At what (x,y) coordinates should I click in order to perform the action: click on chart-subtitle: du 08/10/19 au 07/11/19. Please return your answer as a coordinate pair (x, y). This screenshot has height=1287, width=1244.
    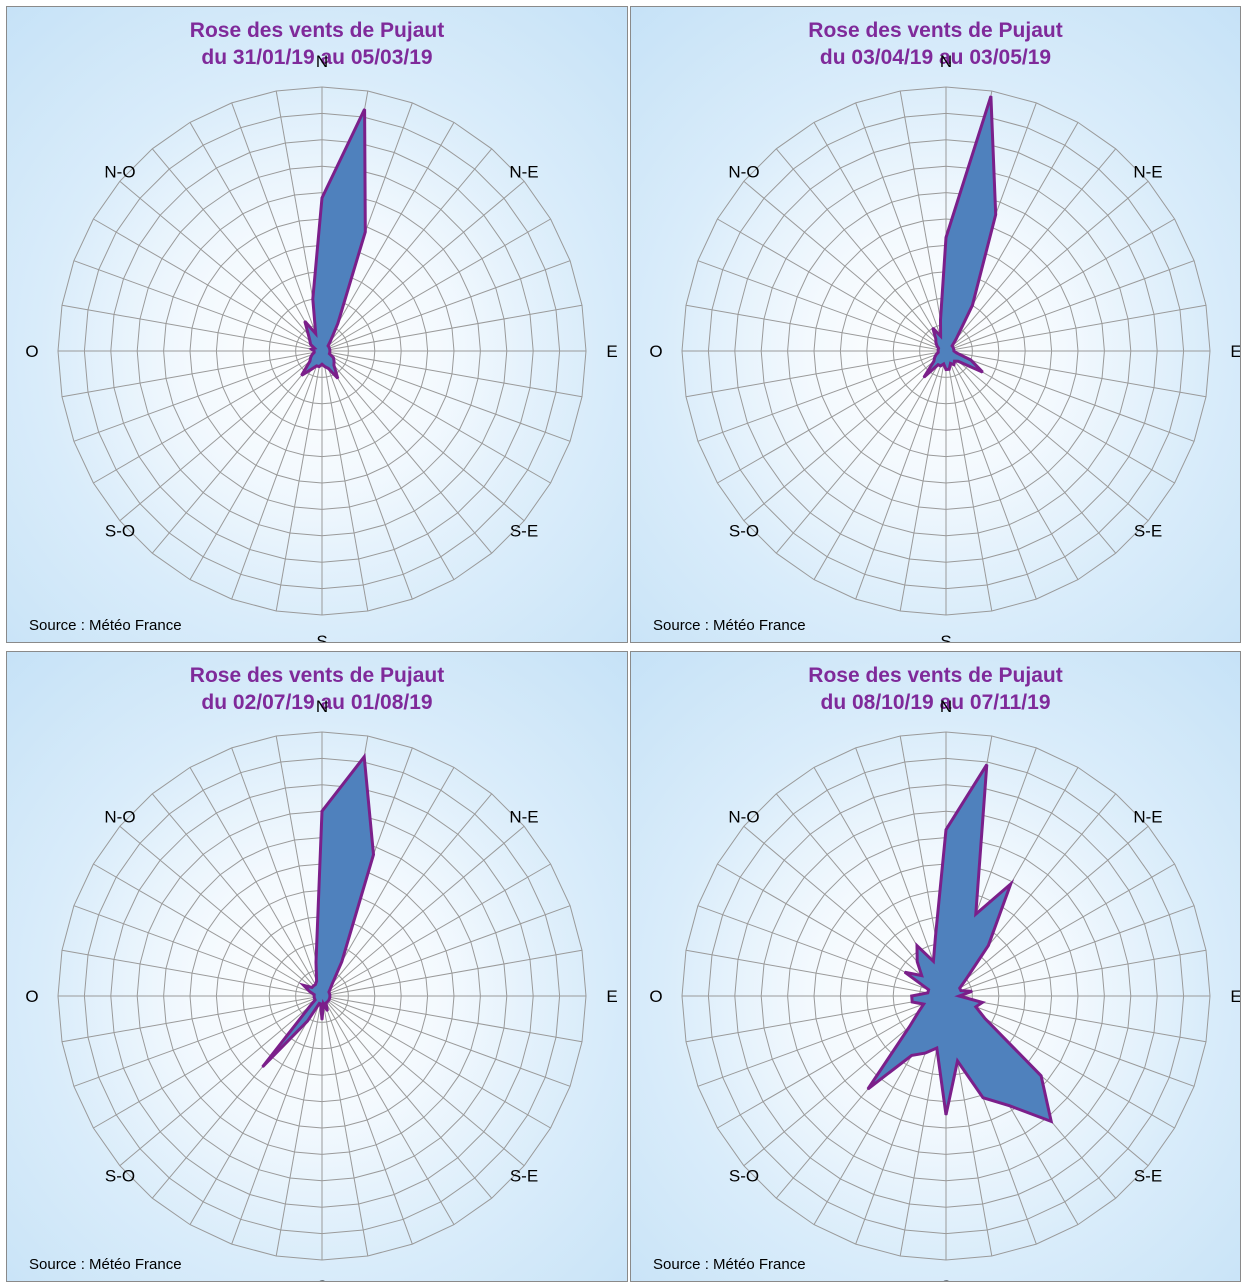
    Looking at the image, I should click on (935, 702).